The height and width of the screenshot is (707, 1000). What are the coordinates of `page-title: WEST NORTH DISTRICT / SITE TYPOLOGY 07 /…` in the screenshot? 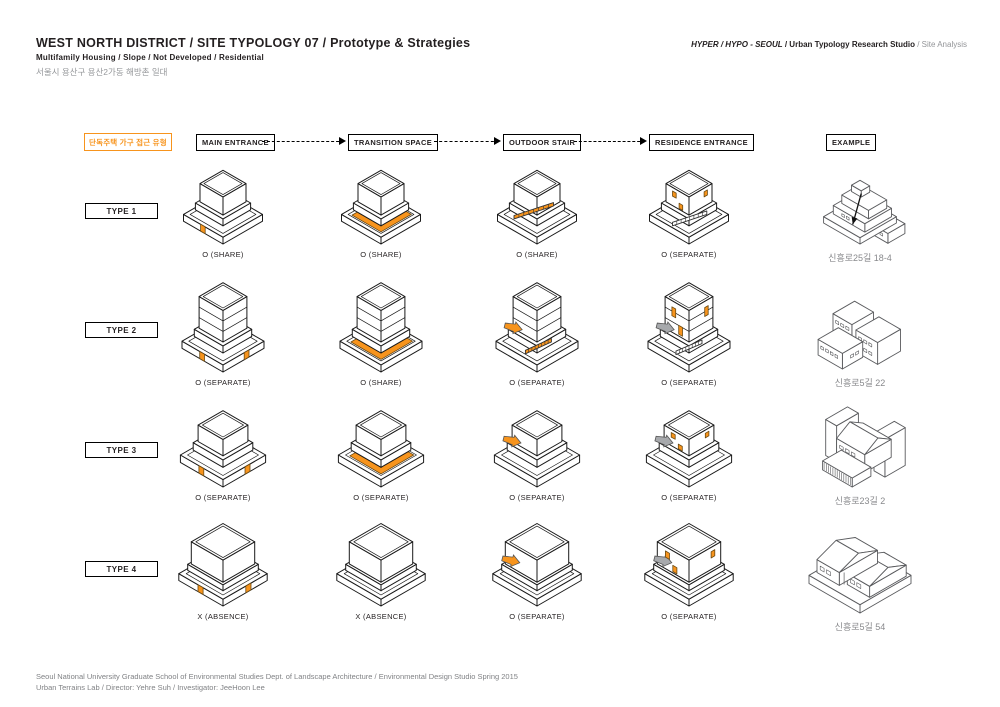 It's located at (253, 43).